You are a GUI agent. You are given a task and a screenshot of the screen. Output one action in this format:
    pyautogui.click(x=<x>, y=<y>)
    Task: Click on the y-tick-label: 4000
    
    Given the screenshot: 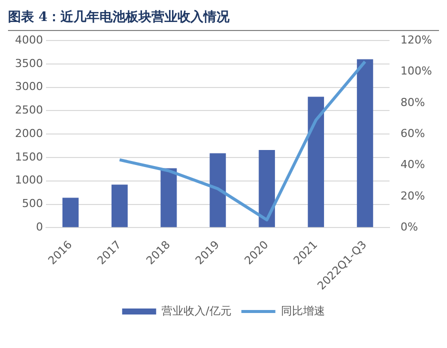 What is the action you would take?
    pyautogui.click(x=28, y=39)
    